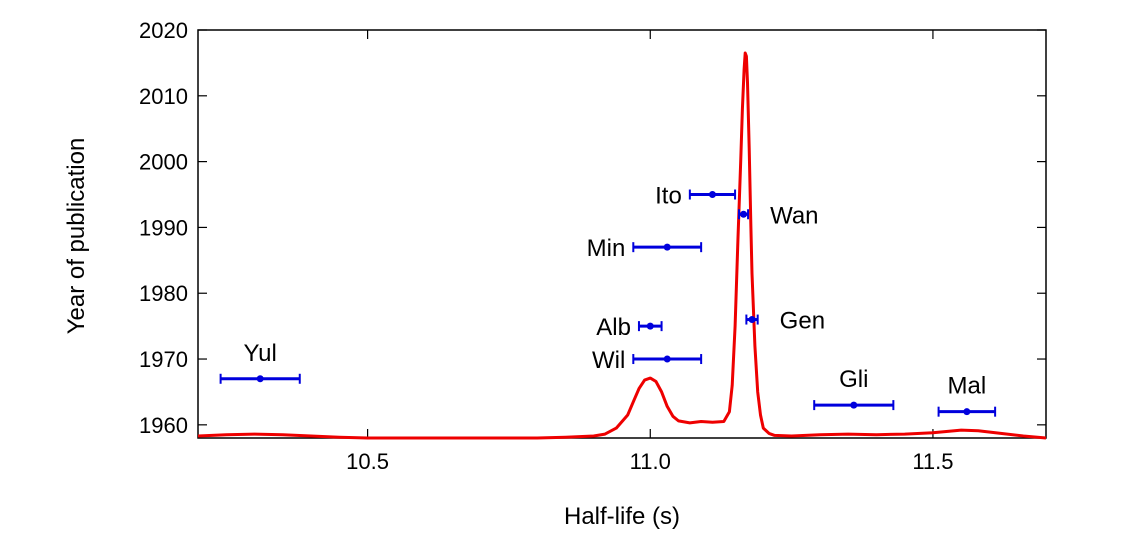 The width and height of the screenshot is (1132, 536). I want to click on data-point-mal: Mal, so click(967, 395).